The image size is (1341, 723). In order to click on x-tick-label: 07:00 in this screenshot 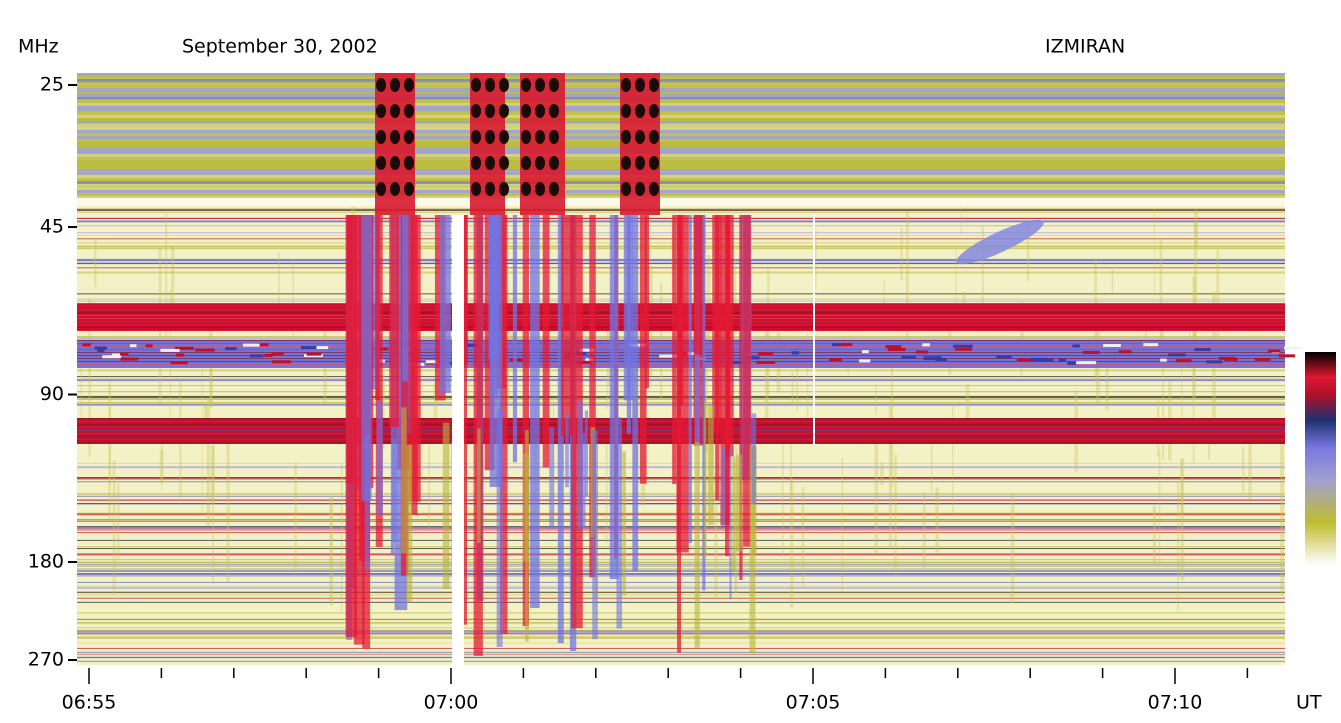, I will do `click(451, 703)`.